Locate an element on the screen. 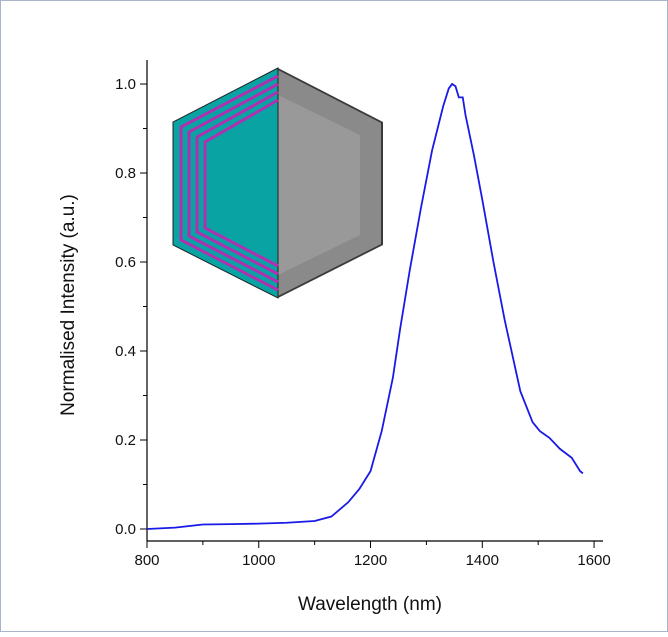 The height and width of the screenshot is (637, 668). x-axis-title: Wavelength (nm) is located at coordinates (370, 604).